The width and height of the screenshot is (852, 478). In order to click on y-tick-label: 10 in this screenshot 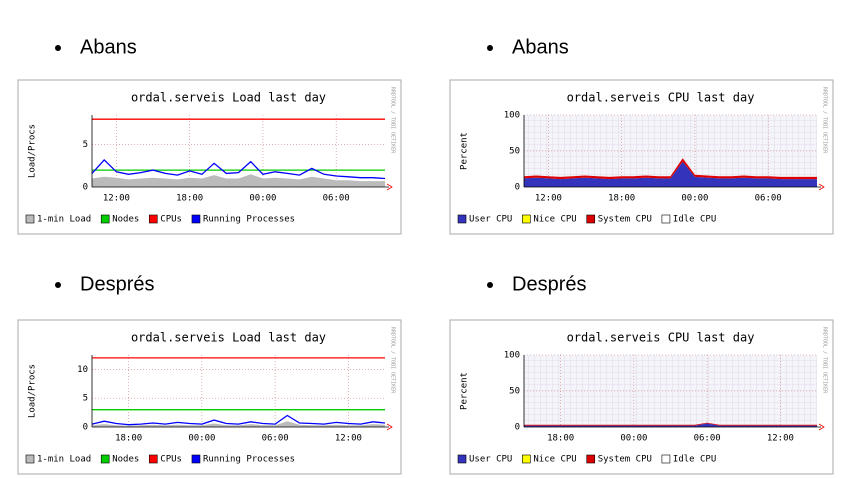, I will do `click(82, 370)`.